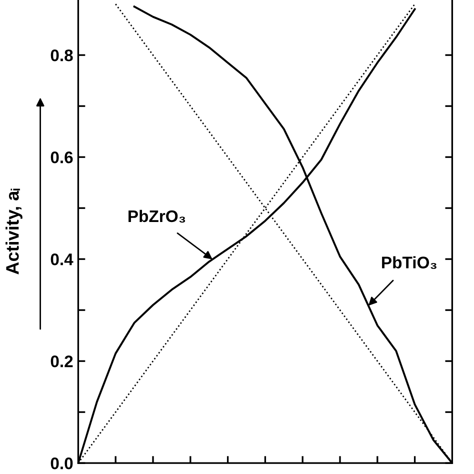 The height and width of the screenshot is (474, 474). I want to click on y-tick-label: 0.2, so click(61, 361).